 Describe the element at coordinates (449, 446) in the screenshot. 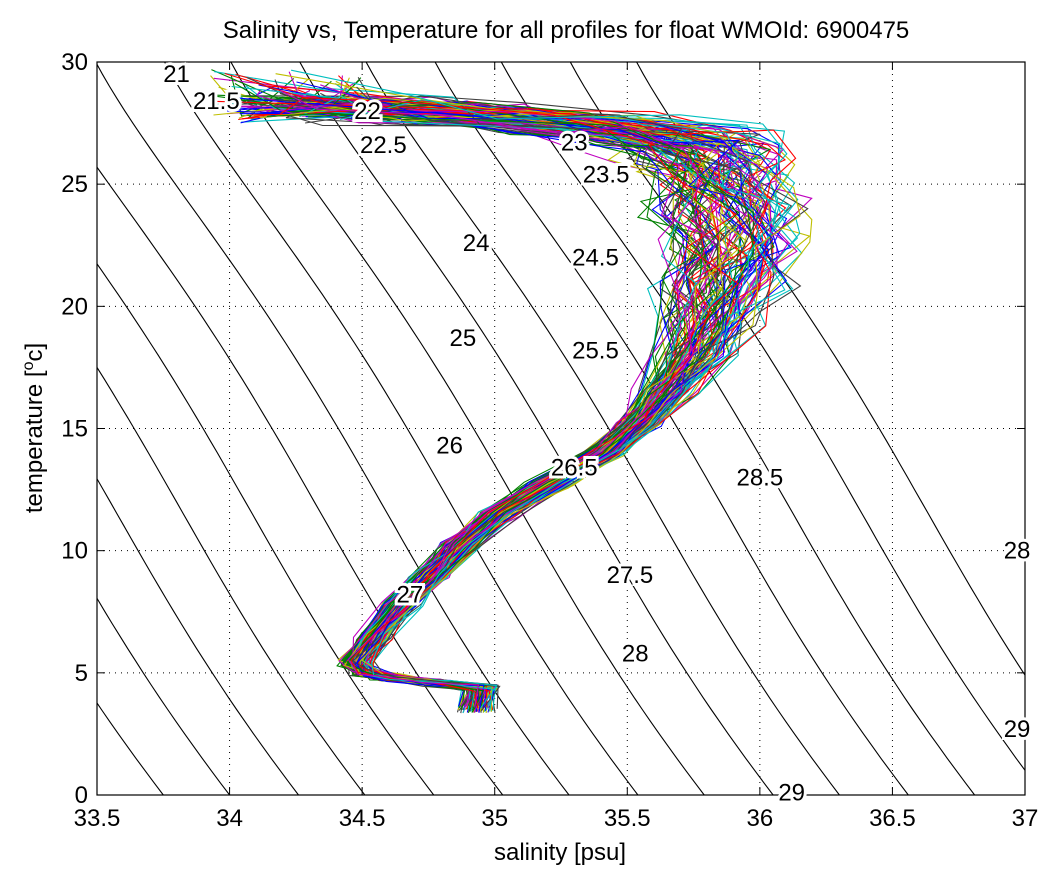

I see `isopycnal-label: 26` at that location.